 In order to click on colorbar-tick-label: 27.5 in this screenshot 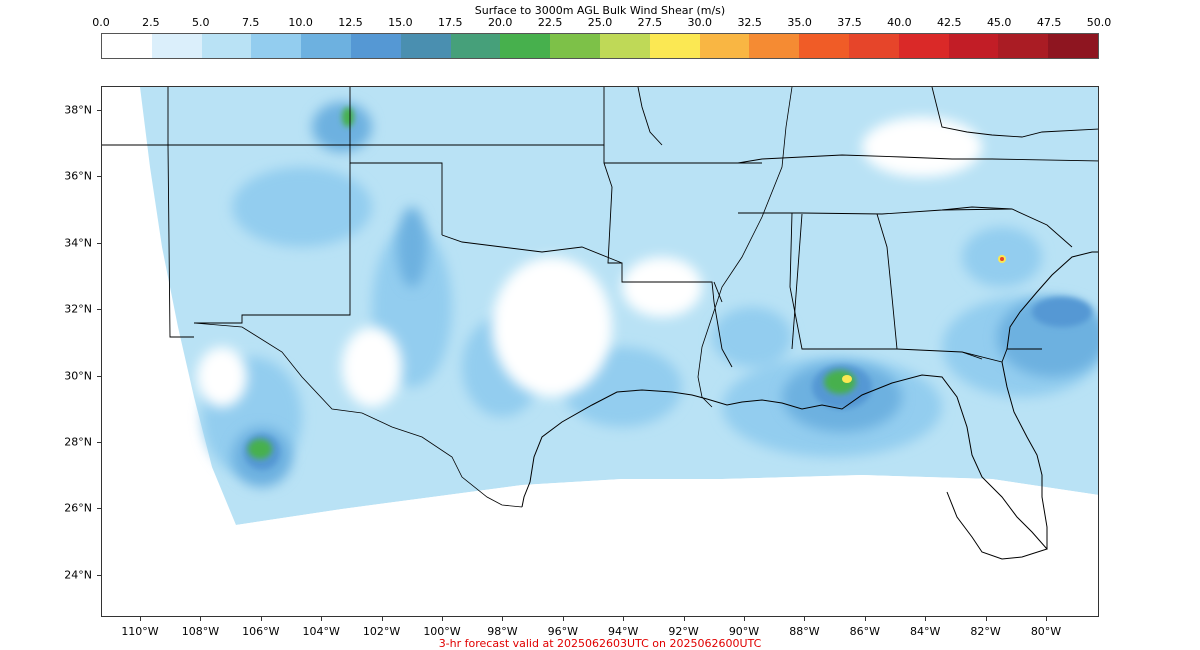, I will do `click(650, 22)`.